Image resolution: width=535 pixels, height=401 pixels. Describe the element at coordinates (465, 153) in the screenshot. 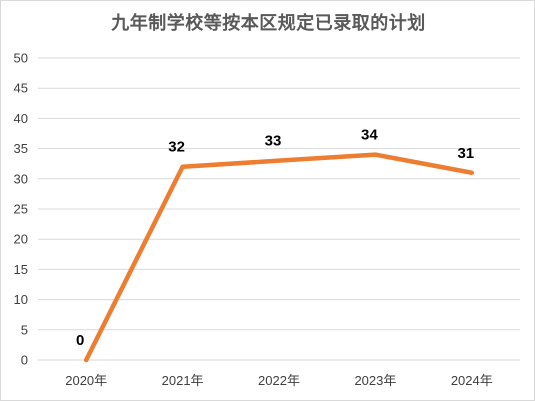

I see `data-label: 31` at that location.